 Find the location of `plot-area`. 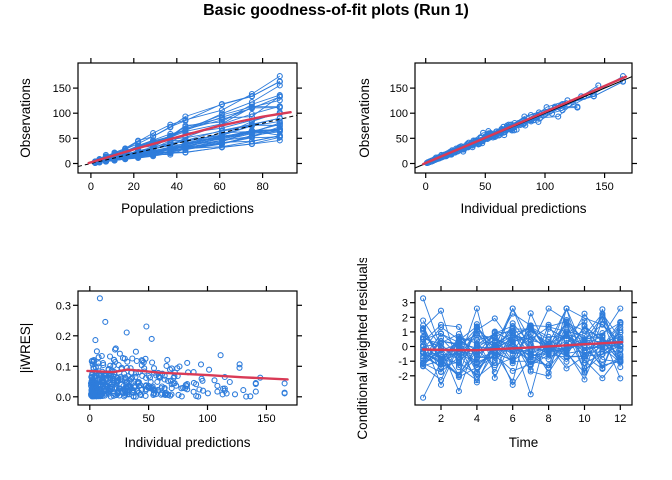

plot-area is located at coordinates (522, 348).